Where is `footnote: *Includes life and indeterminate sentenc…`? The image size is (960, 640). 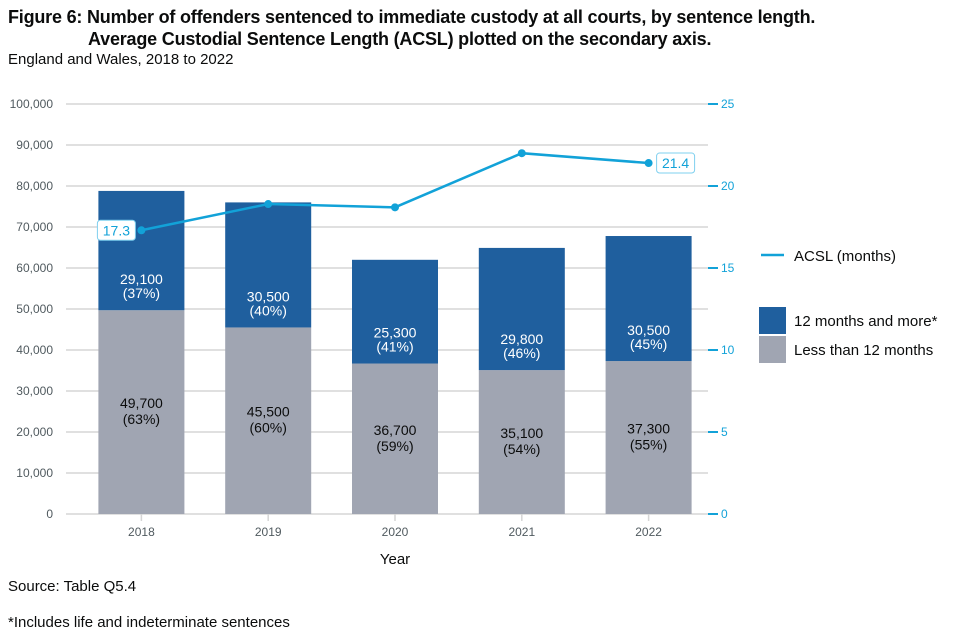
footnote: *Includes life and indeterminate sentenc… is located at coordinates (149, 622).